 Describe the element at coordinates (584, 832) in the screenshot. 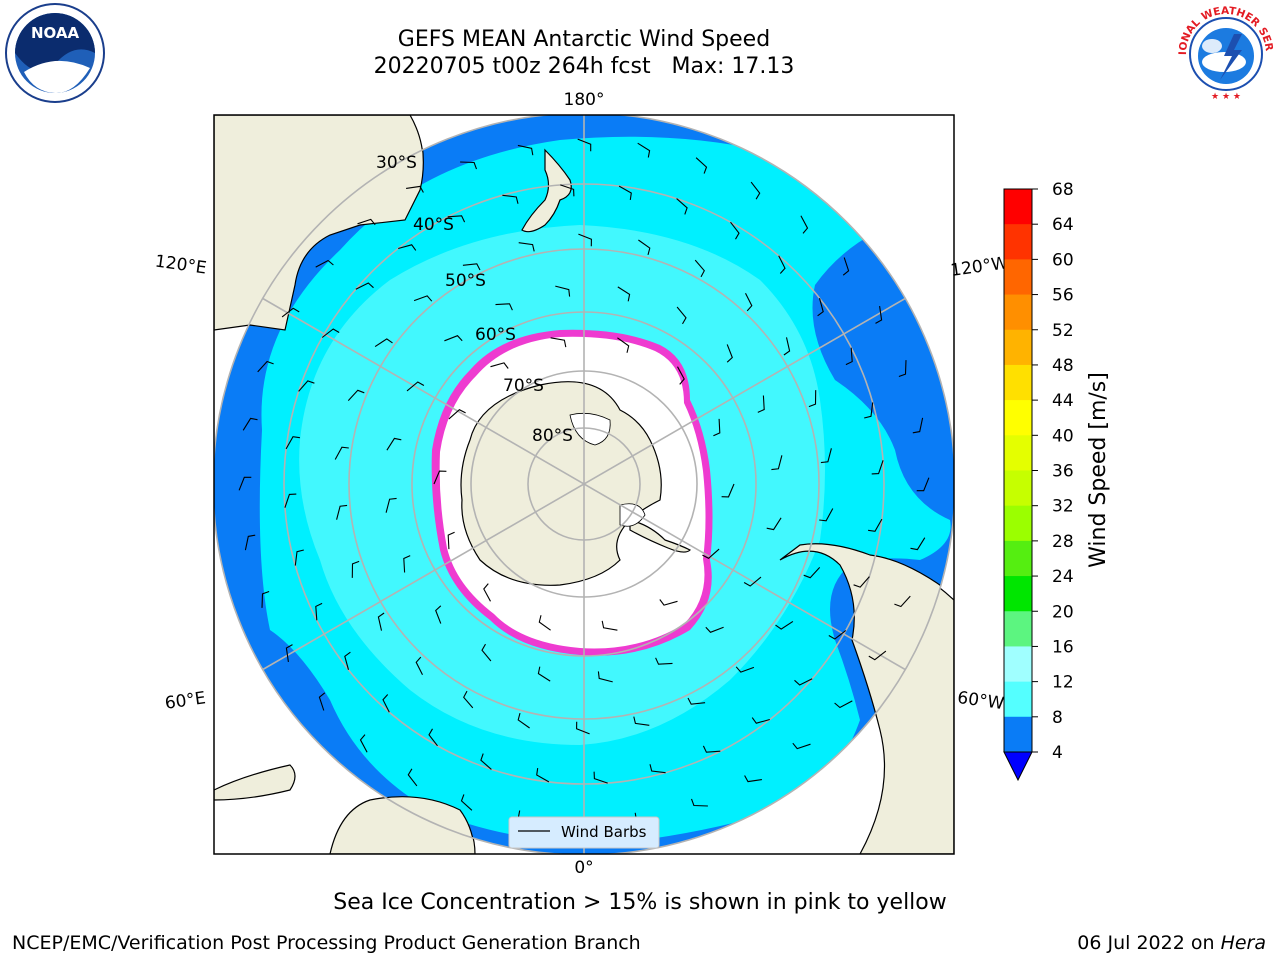

I see `map-legend: Wind Barbs` at that location.